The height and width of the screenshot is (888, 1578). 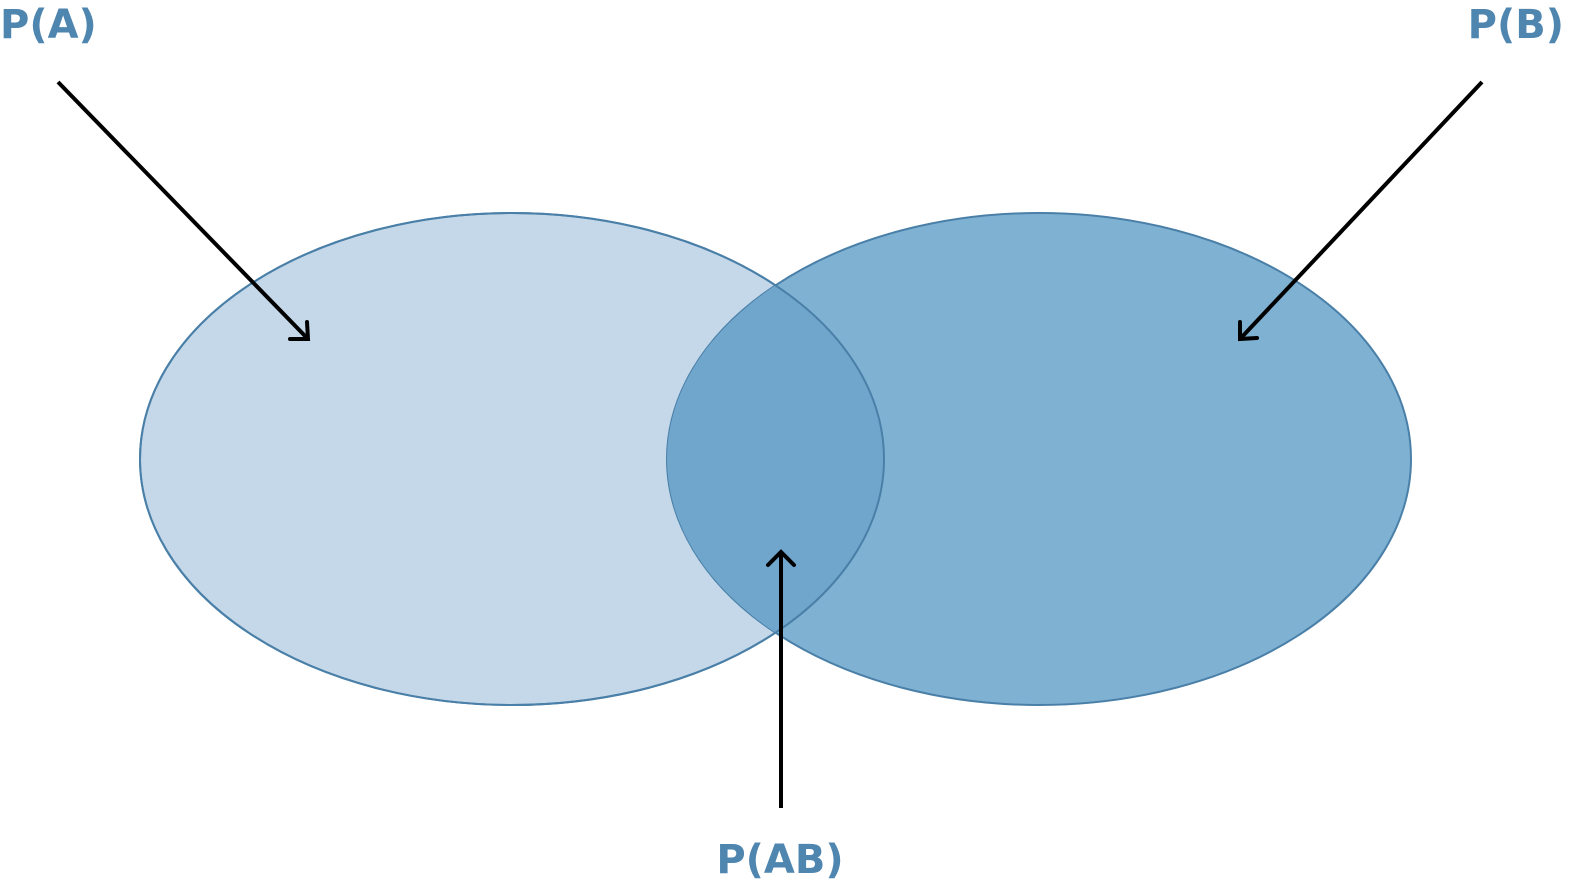 I want to click on arrow-to-intersection, so click(x=781, y=678).